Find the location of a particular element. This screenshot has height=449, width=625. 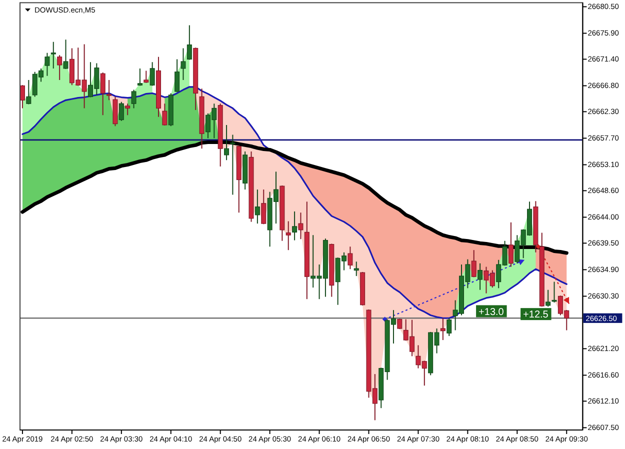

annotation: +12.5 is located at coordinates (536, 315).